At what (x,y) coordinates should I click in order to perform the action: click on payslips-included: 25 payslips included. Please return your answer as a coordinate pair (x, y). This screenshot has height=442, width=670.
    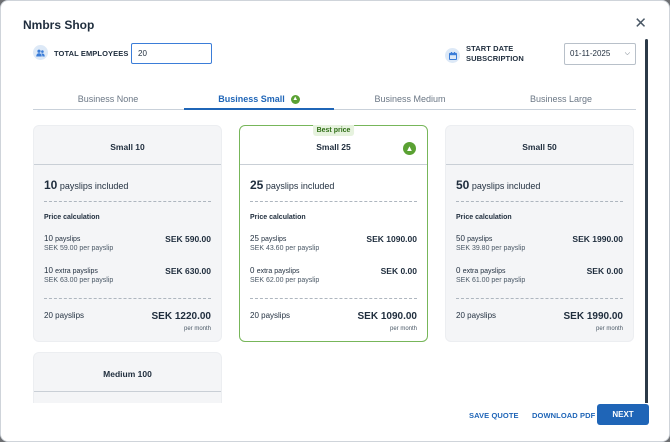
    Looking at the image, I should click on (292, 185).